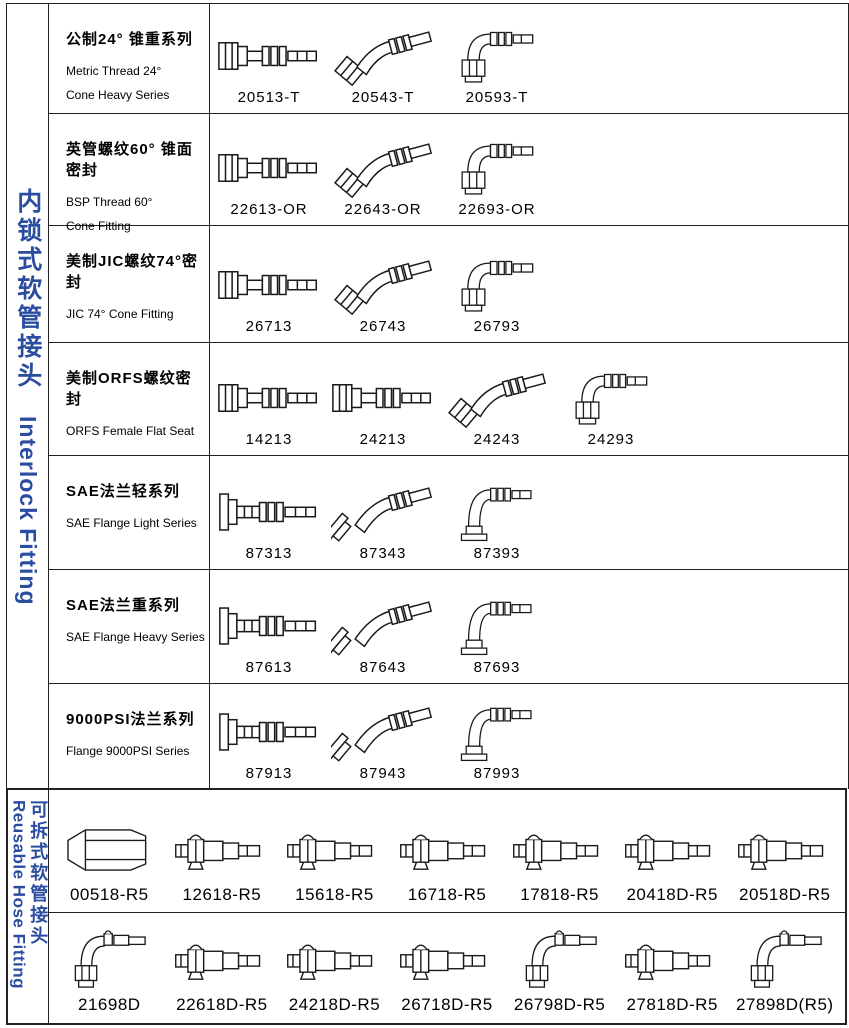  I want to click on part-item: 24243, so click(497, 410).